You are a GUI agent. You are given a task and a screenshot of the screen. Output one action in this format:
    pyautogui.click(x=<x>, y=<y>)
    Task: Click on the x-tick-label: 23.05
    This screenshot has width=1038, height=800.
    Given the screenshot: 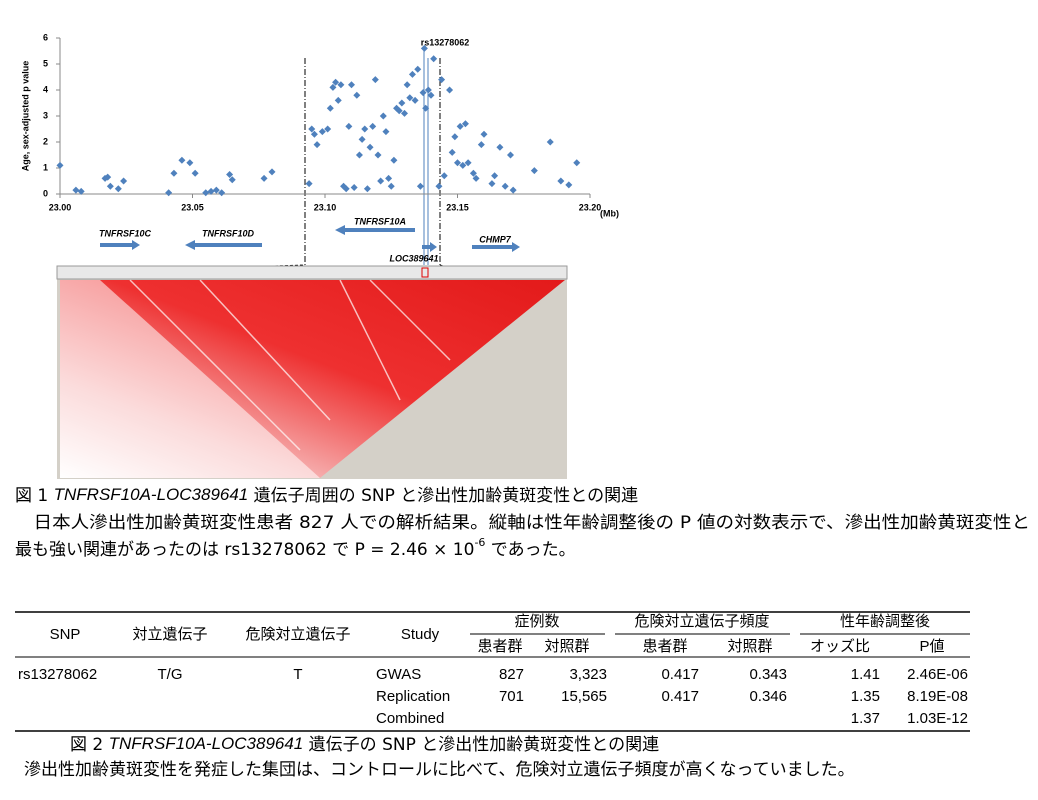 What is the action you would take?
    pyautogui.click(x=192, y=207)
    